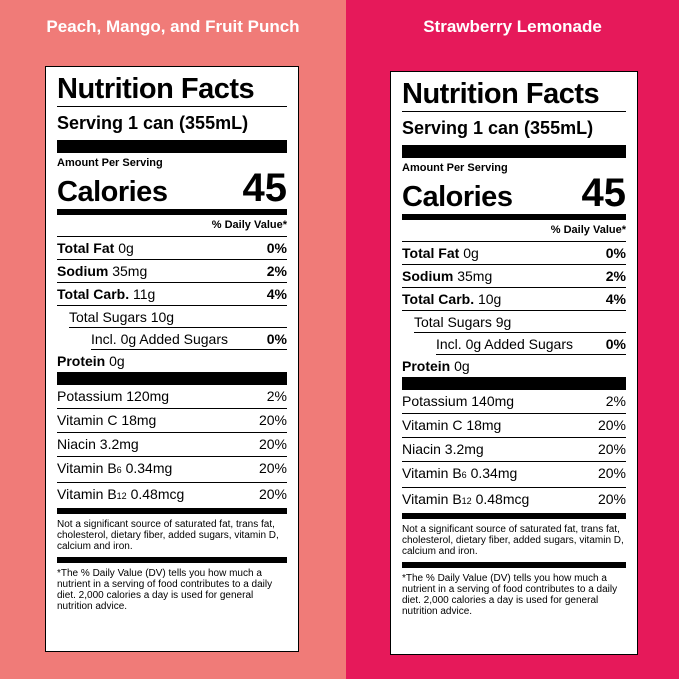 This screenshot has width=679, height=679. Describe the element at coordinates (489, 299) in the screenshot. I see `nutrient-amount: 10g` at that location.